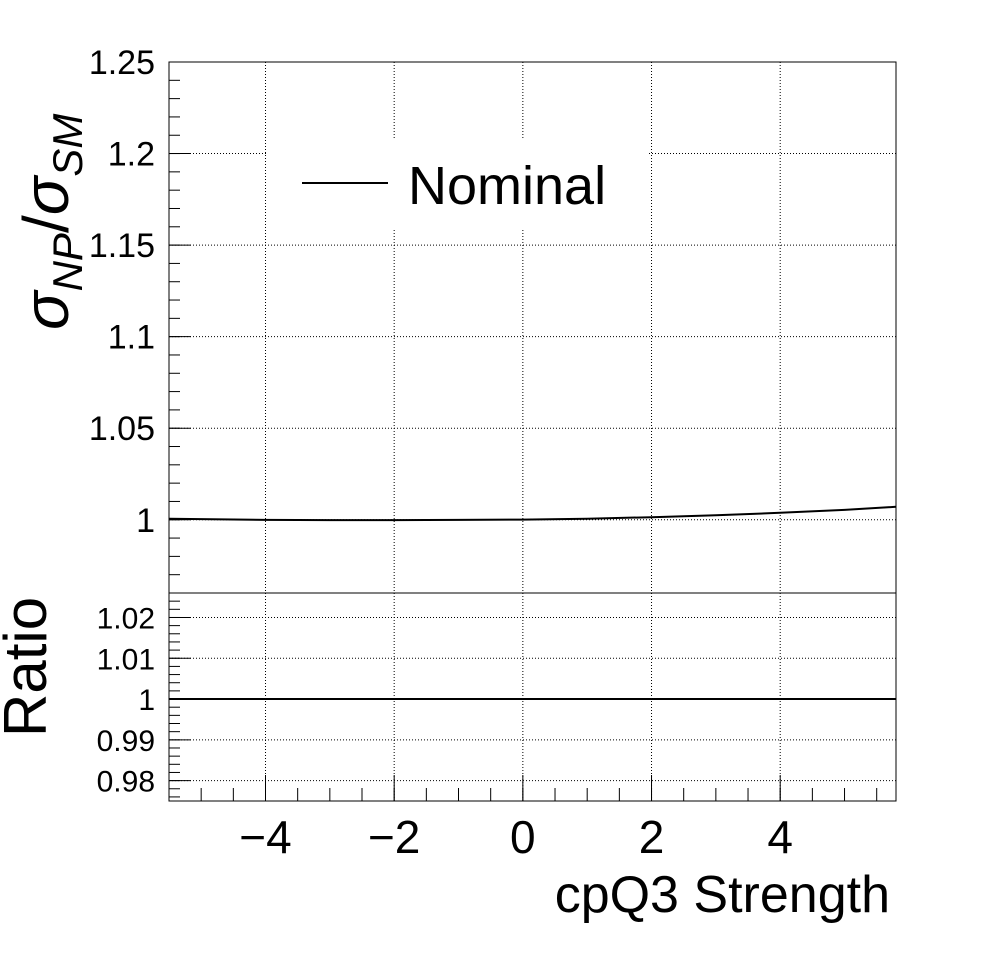 The height and width of the screenshot is (972, 996). I want to click on ratio-y-tick-label: 0.99, so click(126, 741).